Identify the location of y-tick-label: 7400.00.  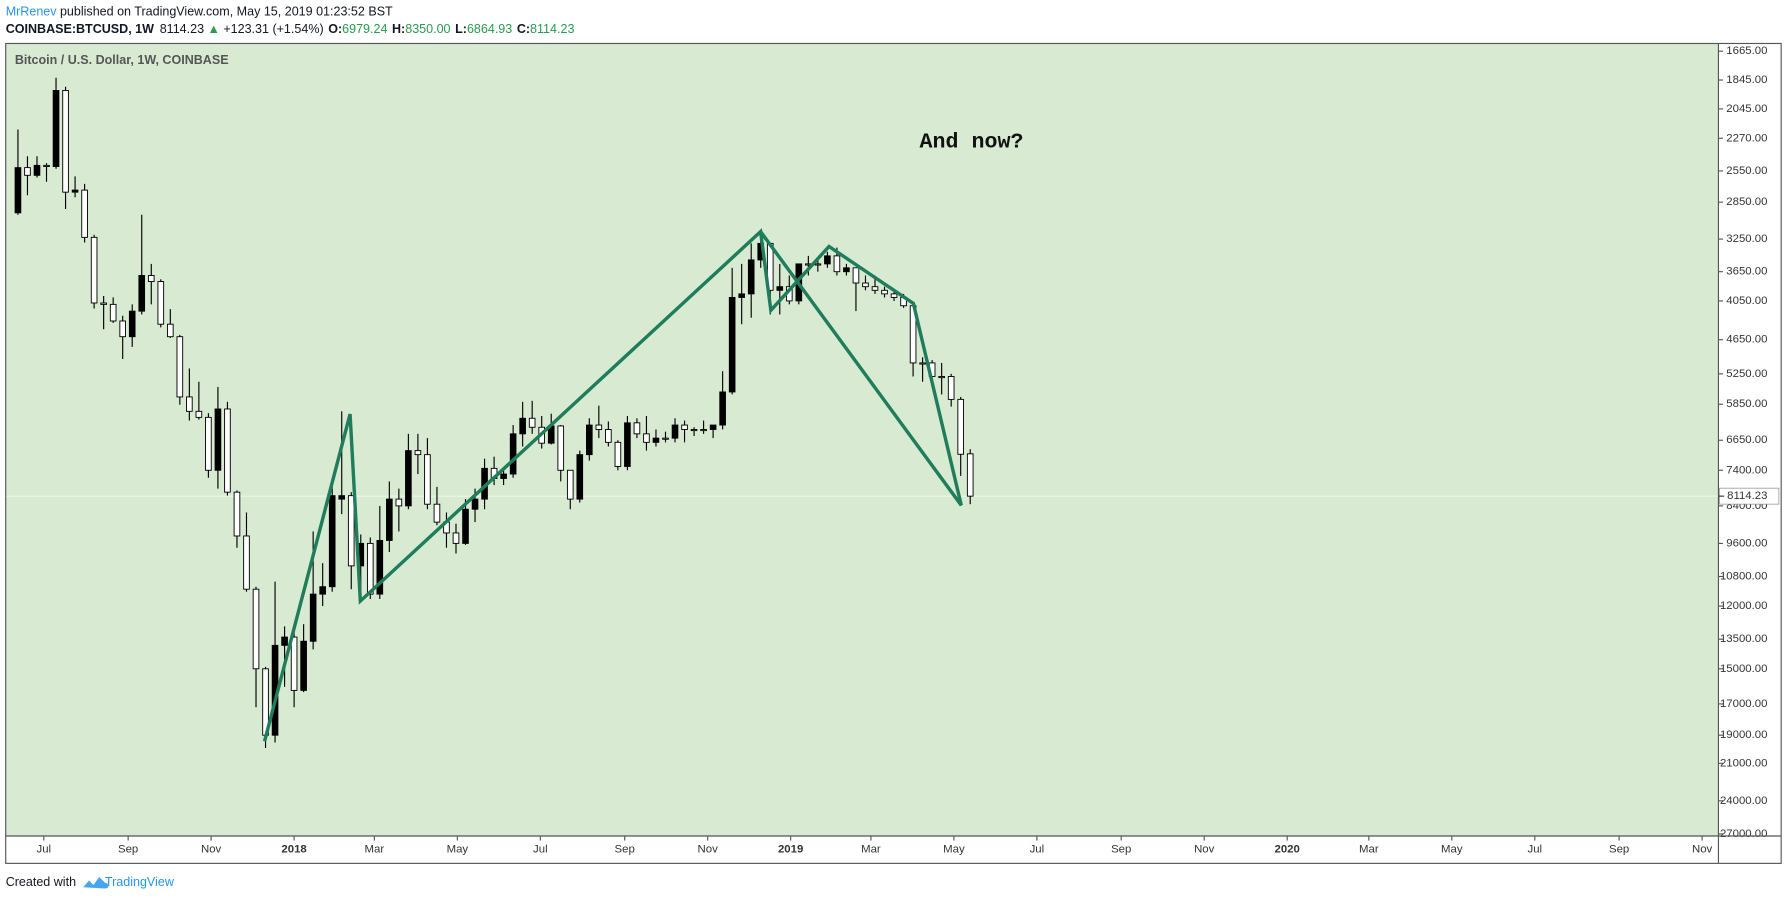
(1746, 470).